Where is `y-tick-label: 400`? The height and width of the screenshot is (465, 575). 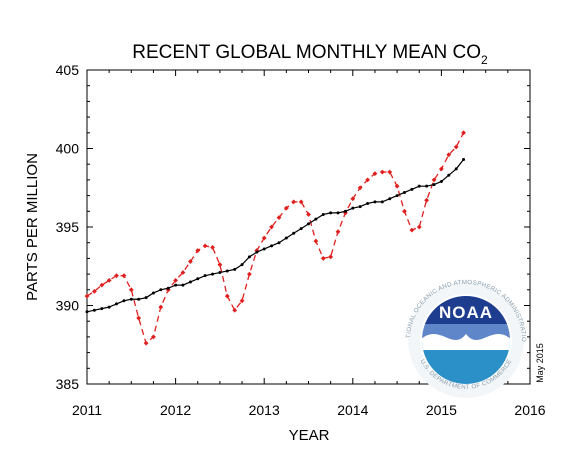 y-tick-label: 400 is located at coordinates (68, 149).